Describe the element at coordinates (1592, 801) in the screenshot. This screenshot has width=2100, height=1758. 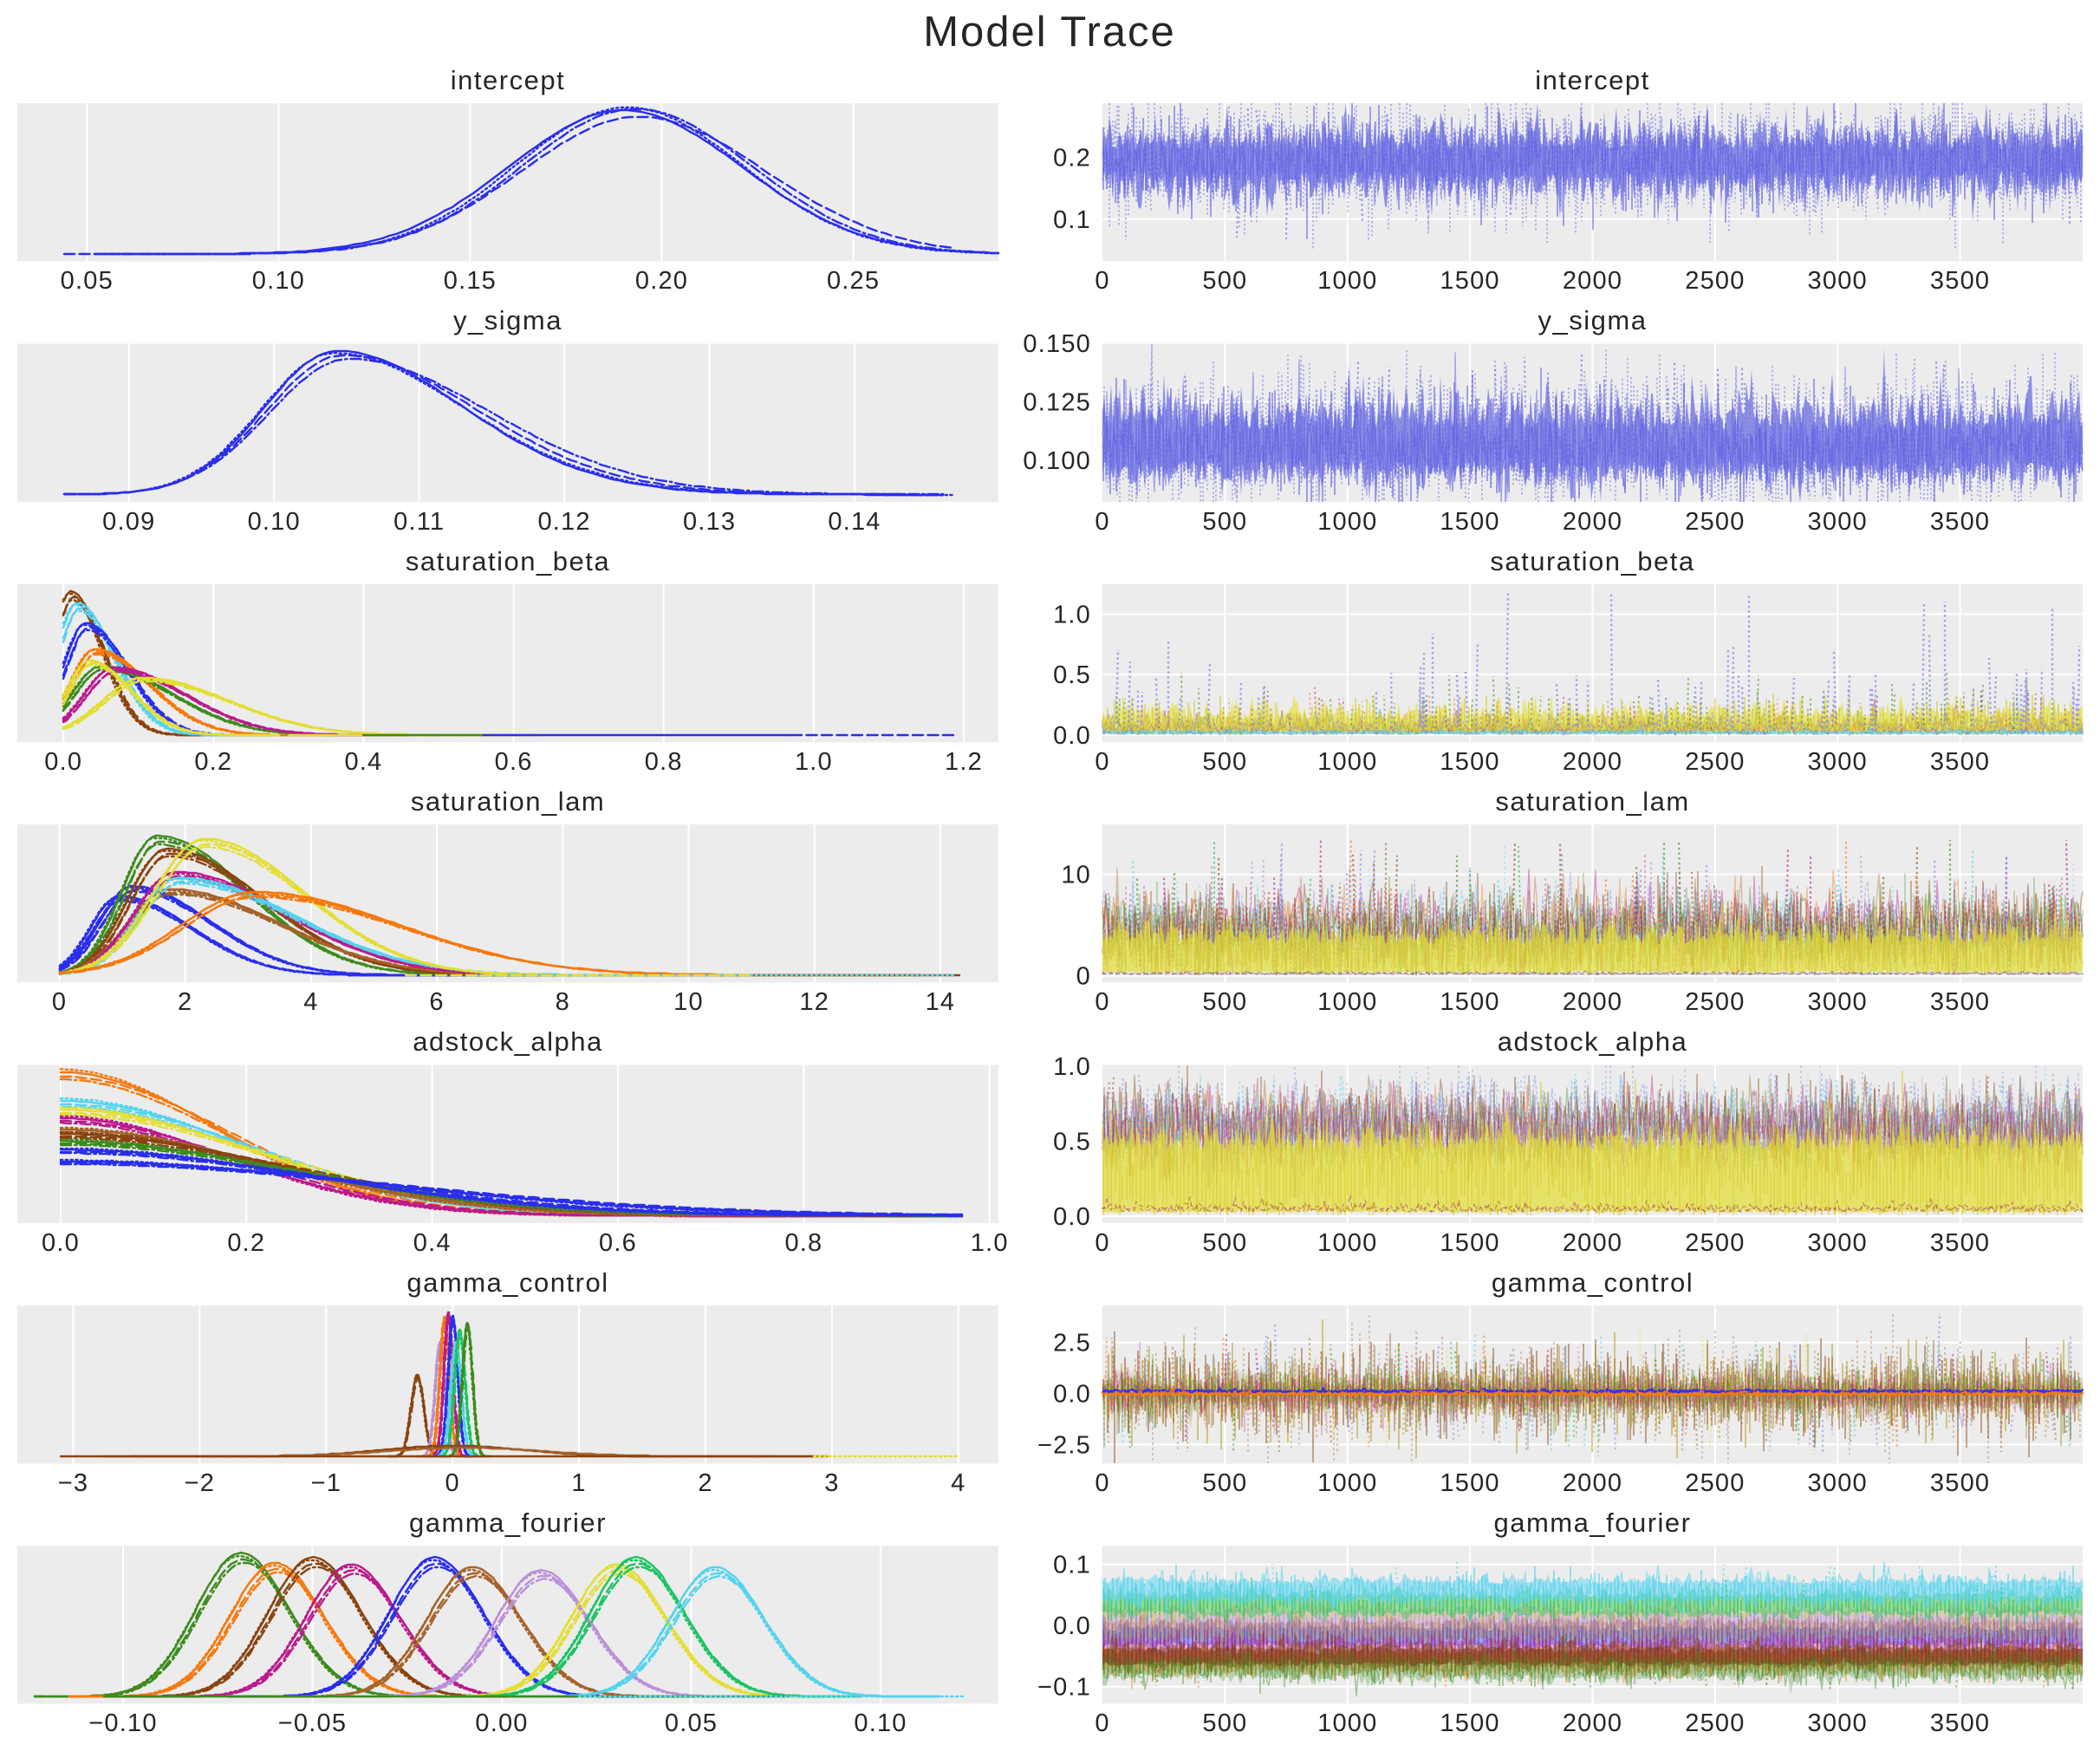
I see `svg-text: saturation_lam` at that location.